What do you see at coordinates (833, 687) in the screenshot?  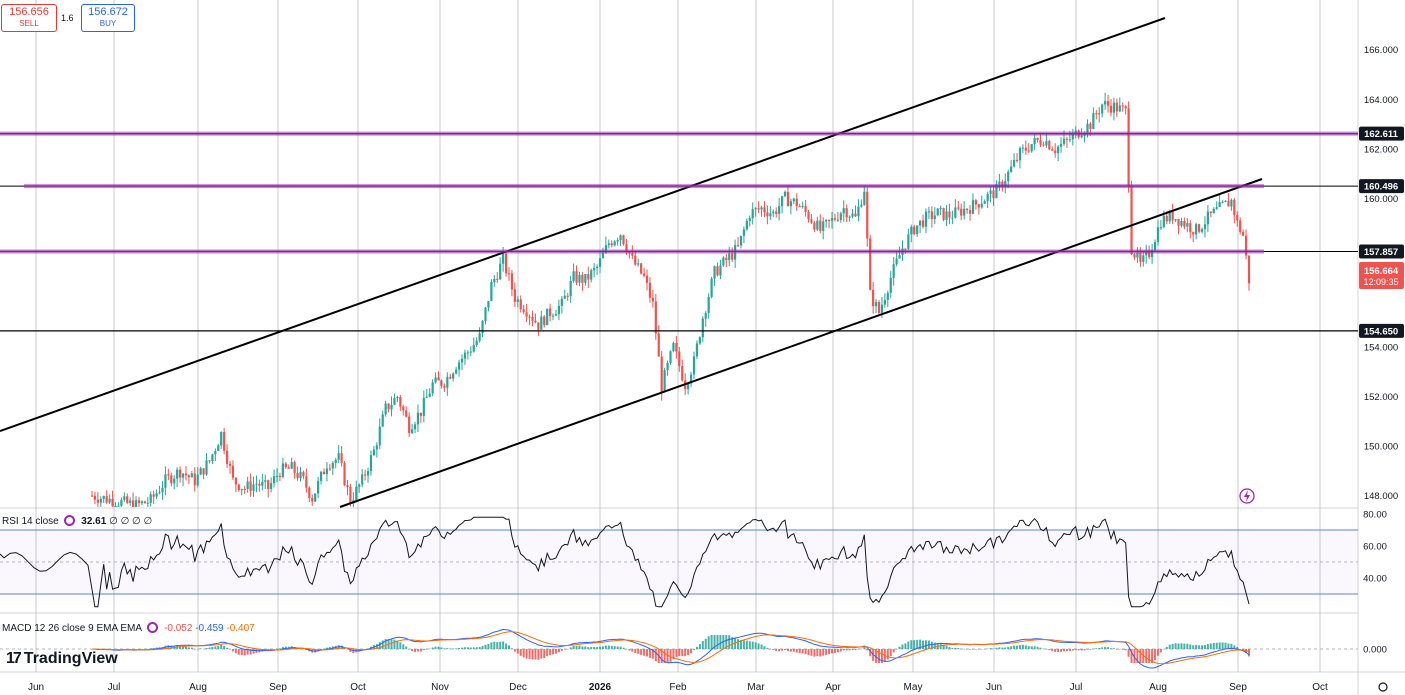 I see `x-tick-label: Apr` at bounding box center [833, 687].